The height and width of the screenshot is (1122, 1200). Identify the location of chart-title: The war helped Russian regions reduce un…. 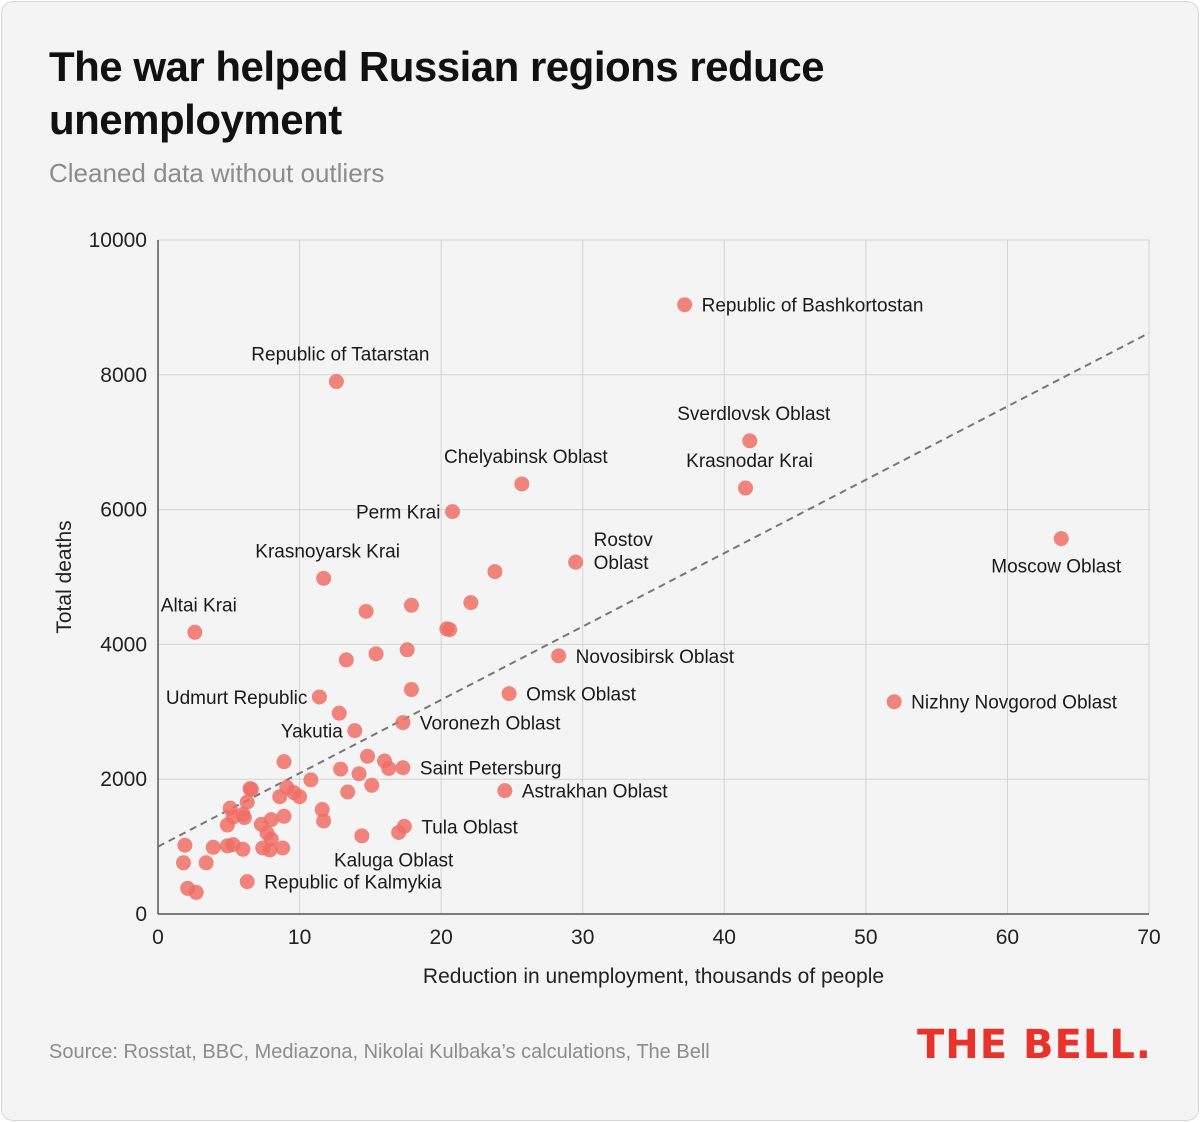
(437, 93).